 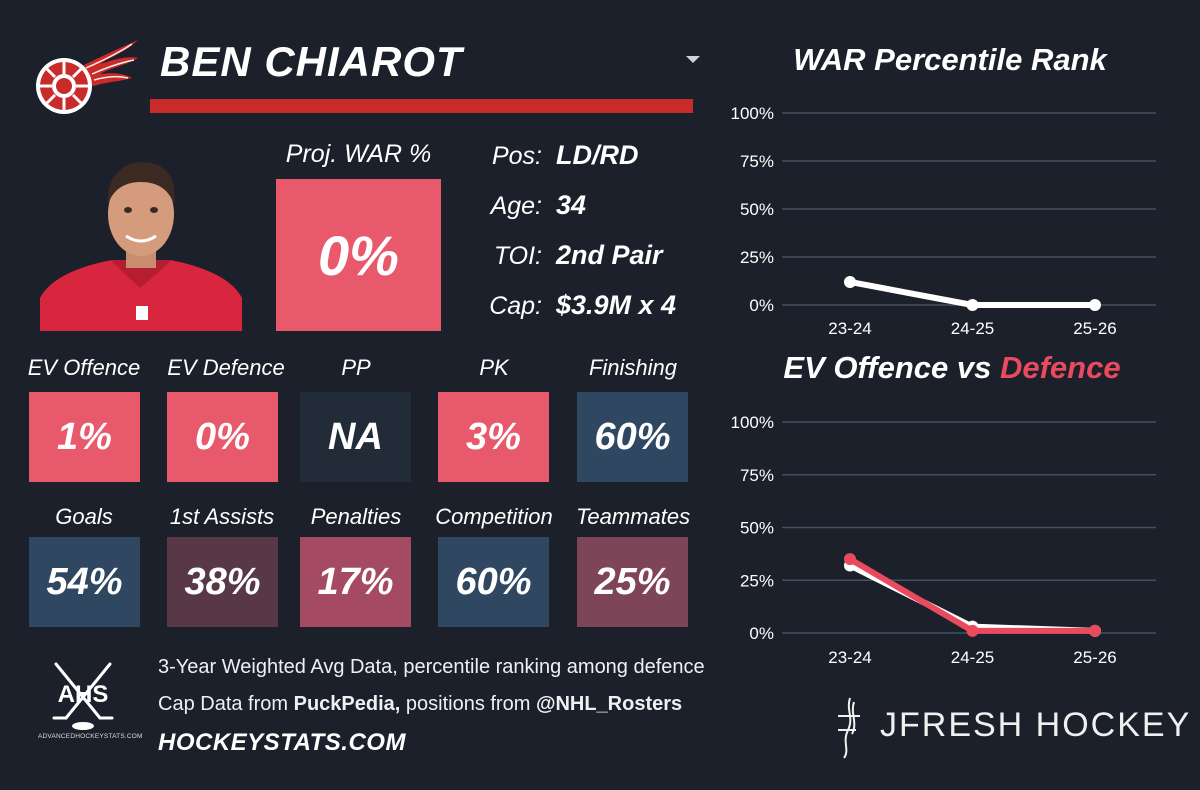 What do you see at coordinates (90, 736) in the screenshot?
I see `ahs-small-text: ADVANCEDHOCKEYSTATS.COM` at bounding box center [90, 736].